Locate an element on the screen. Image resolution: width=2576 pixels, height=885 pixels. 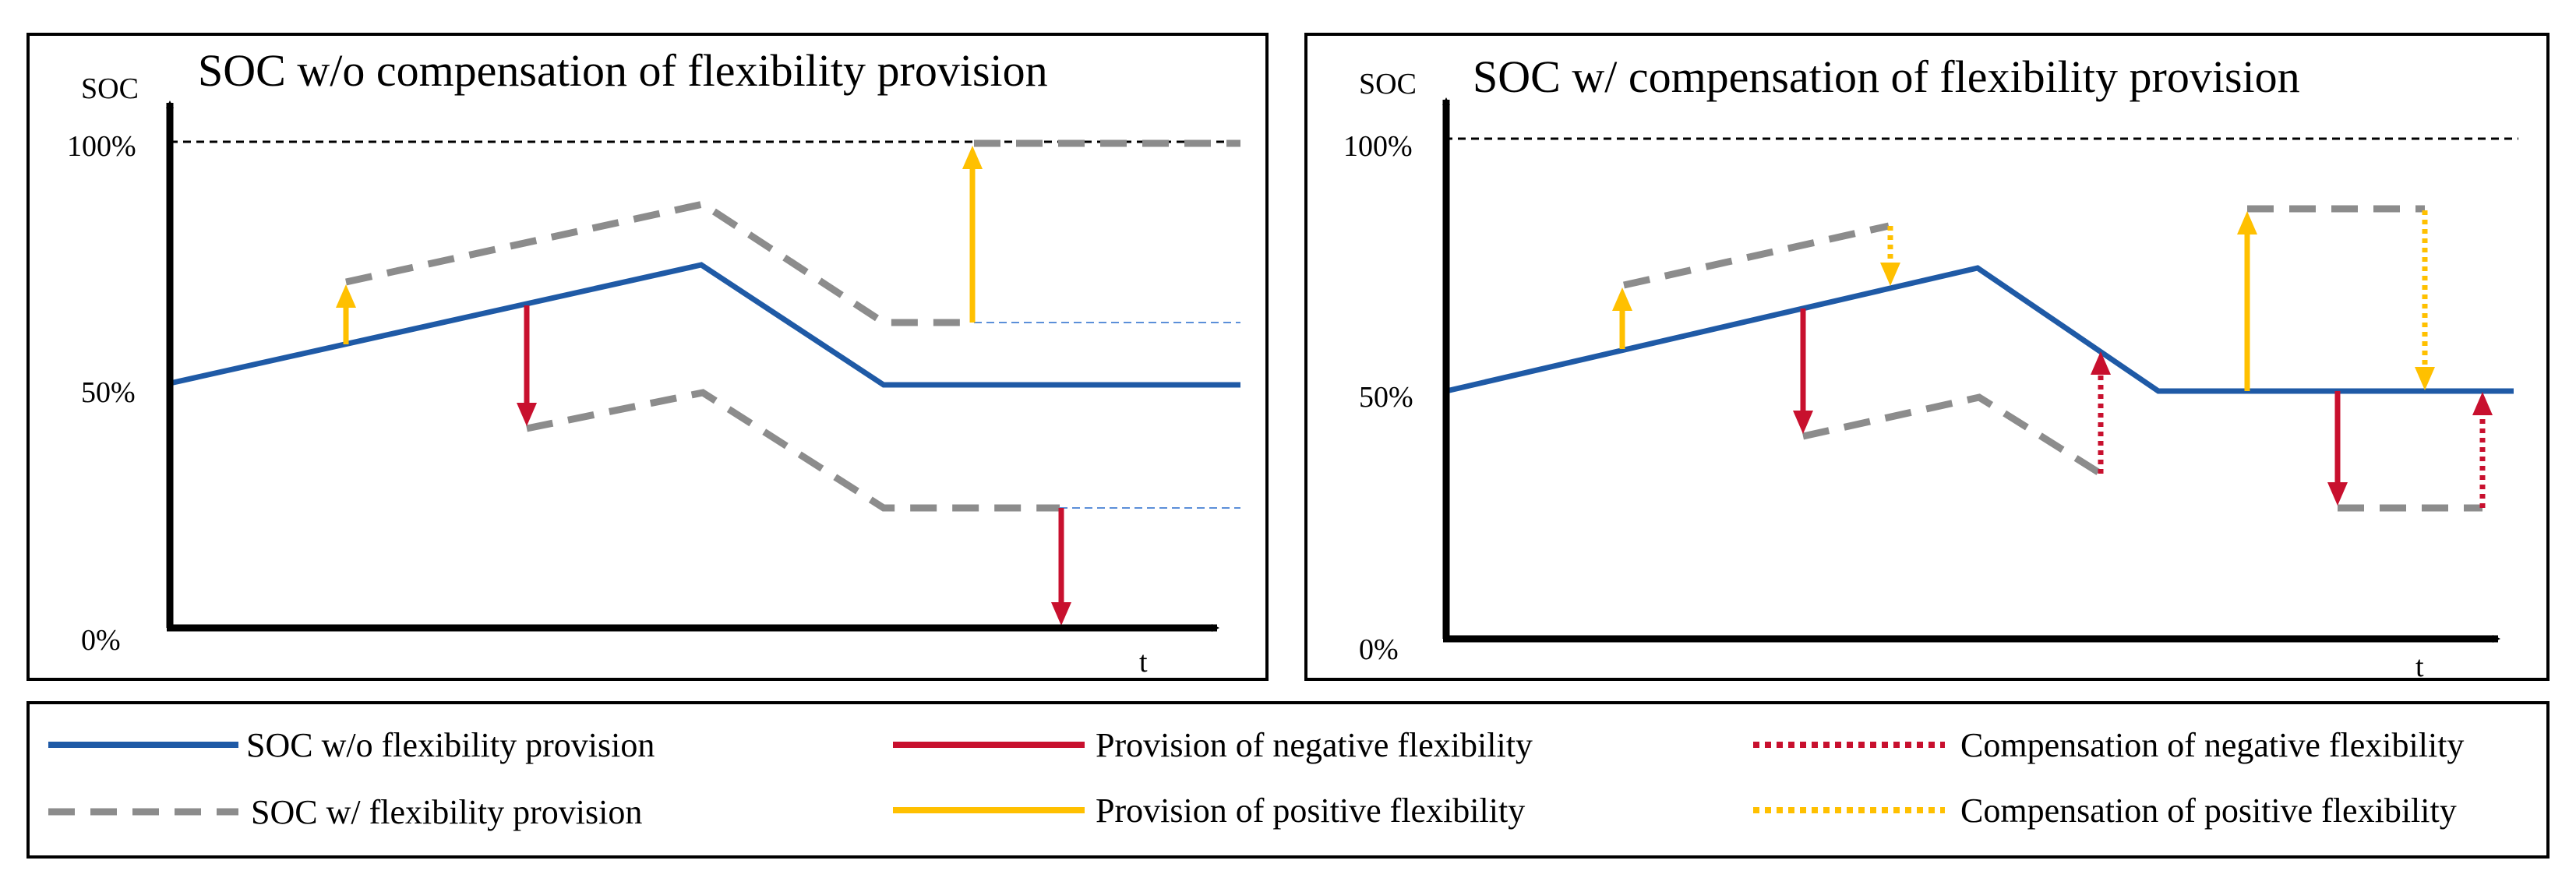
legend-label-prov-pos: Provision of positive flexibility is located at coordinates (1310, 811).